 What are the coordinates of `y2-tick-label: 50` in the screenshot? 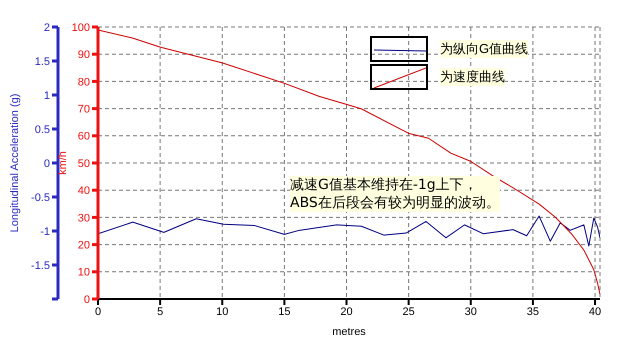 It's located at (84, 164).